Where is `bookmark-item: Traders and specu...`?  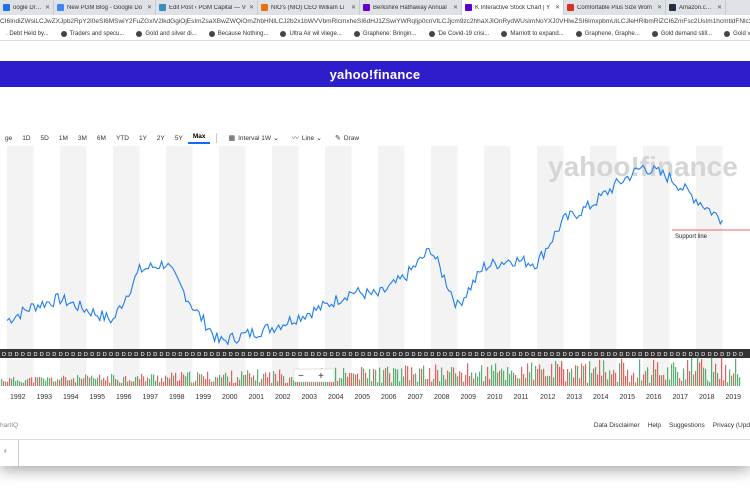 bookmark-item: Traders and specu... is located at coordinates (93, 34).